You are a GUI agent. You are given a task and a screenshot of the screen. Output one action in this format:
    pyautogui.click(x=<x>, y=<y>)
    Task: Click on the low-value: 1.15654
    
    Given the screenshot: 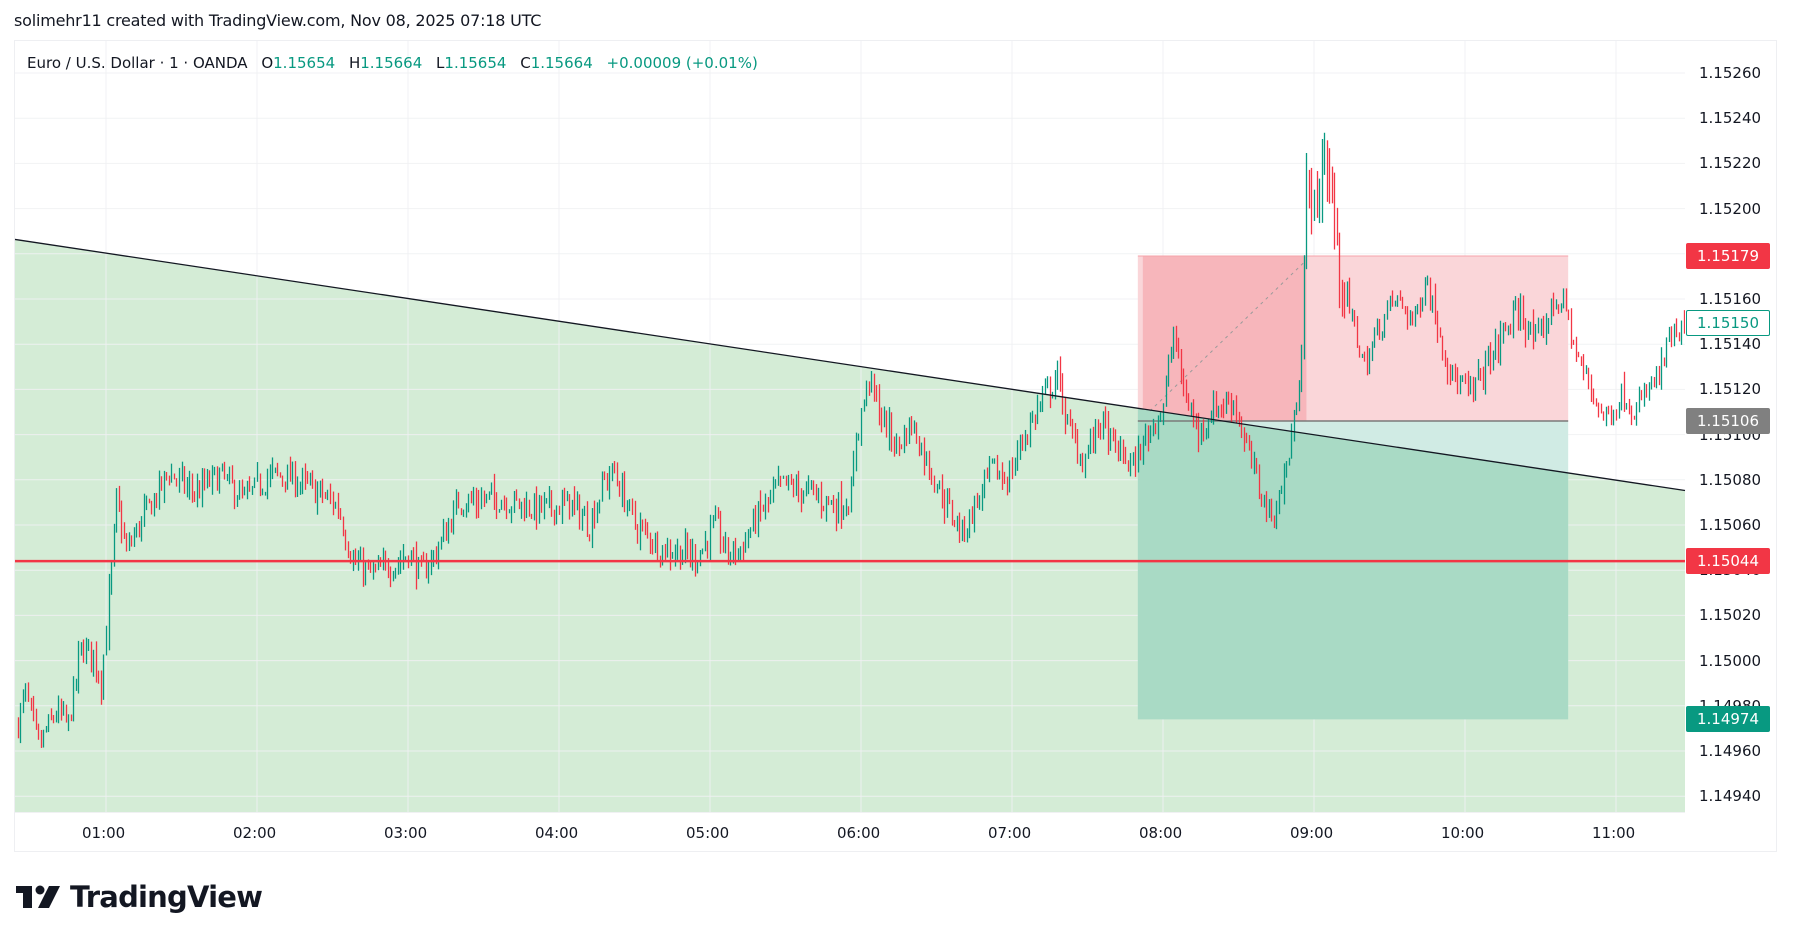 What is the action you would take?
    pyautogui.click(x=475, y=63)
    